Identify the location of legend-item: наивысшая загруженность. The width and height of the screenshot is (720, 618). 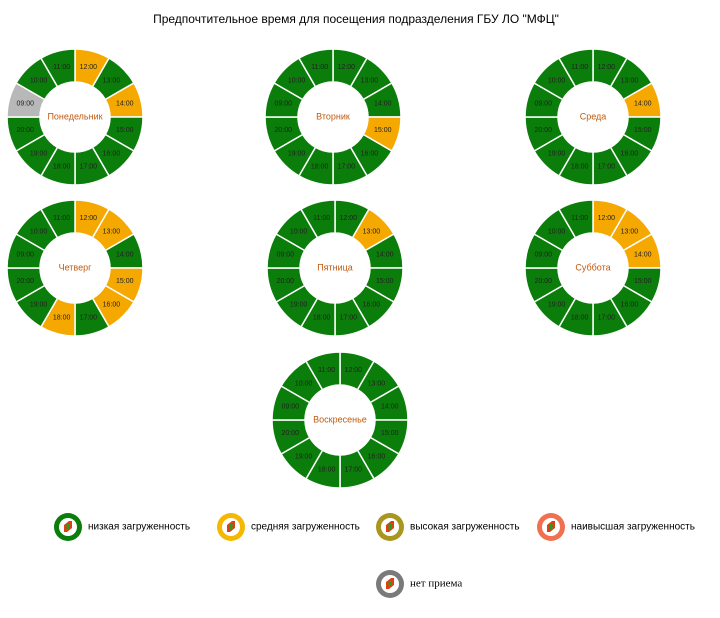
(616, 527).